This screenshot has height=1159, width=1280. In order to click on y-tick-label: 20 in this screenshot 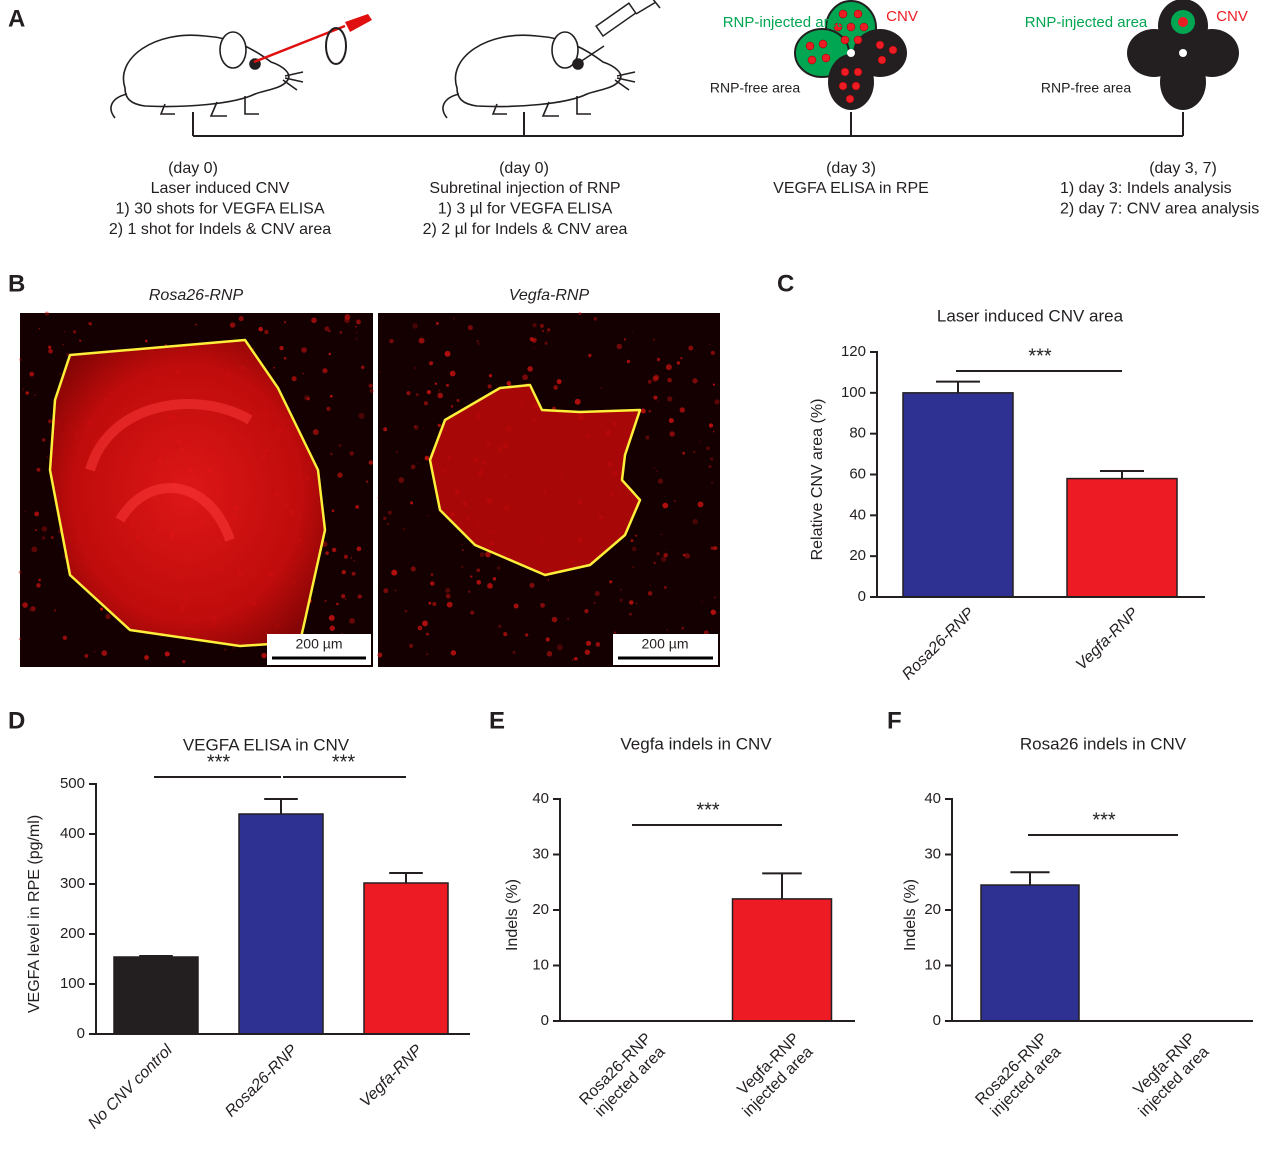, I will do `click(932, 909)`.